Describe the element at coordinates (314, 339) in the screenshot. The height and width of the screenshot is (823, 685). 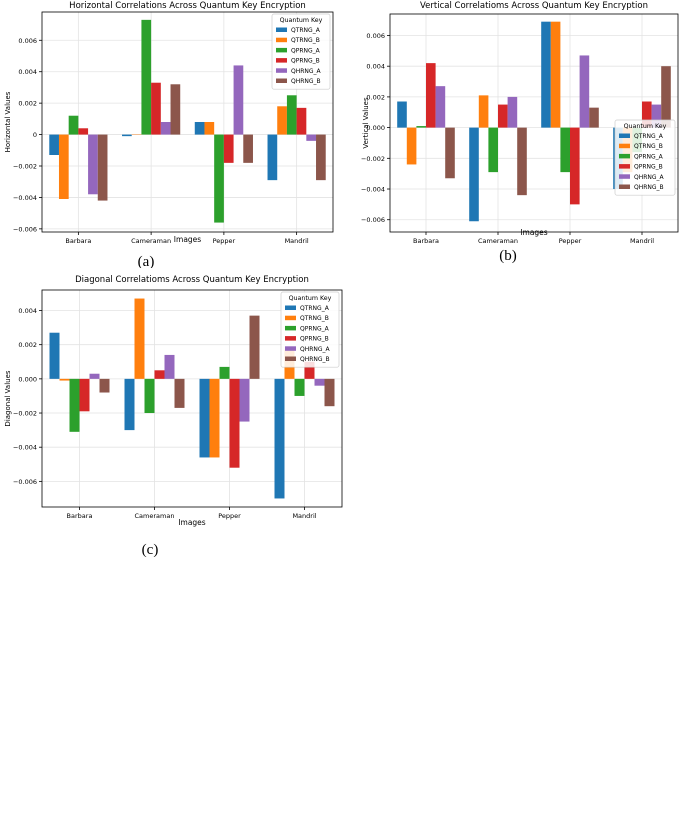
I see `legend-label: QPRNG_B` at that location.